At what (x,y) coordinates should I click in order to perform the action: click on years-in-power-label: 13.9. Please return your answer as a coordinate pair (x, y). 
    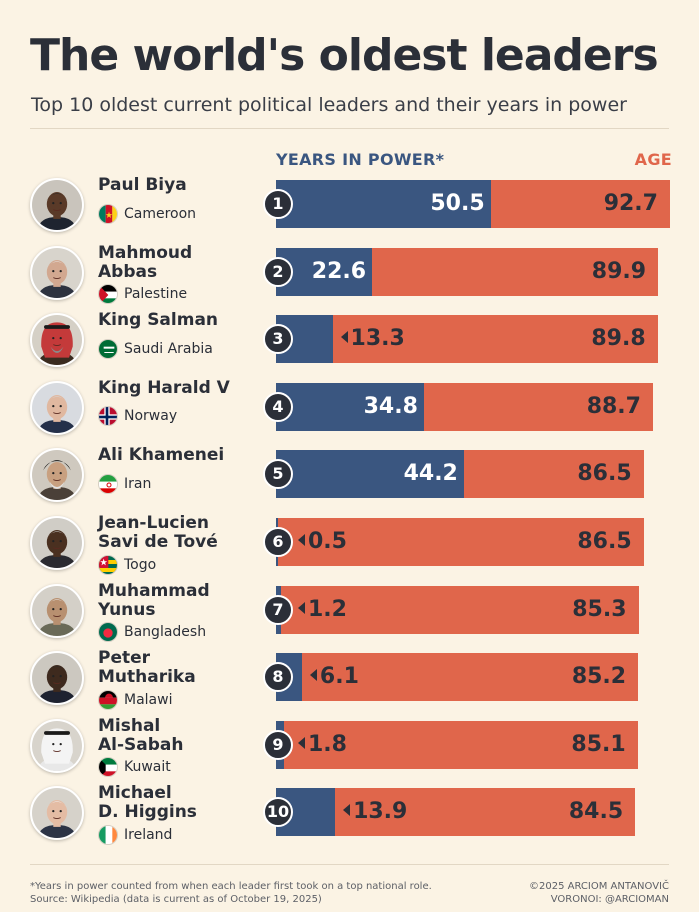
    Looking at the image, I should click on (375, 812).